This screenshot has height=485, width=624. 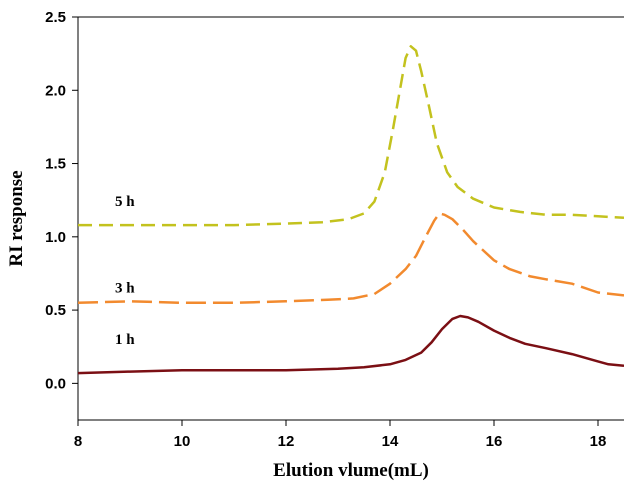 What do you see at coordinates (55, 383) in the screenshot?
I see `y-tick-label: 0.0` at bounding box center [55, 383].